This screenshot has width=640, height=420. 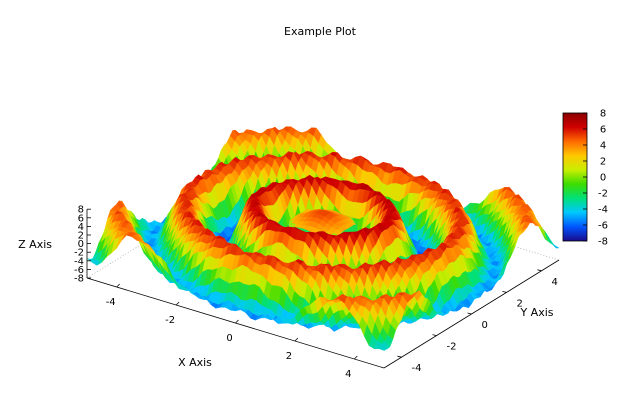 I want to click on x-tick-label: -2, so click(x=170, y=320).